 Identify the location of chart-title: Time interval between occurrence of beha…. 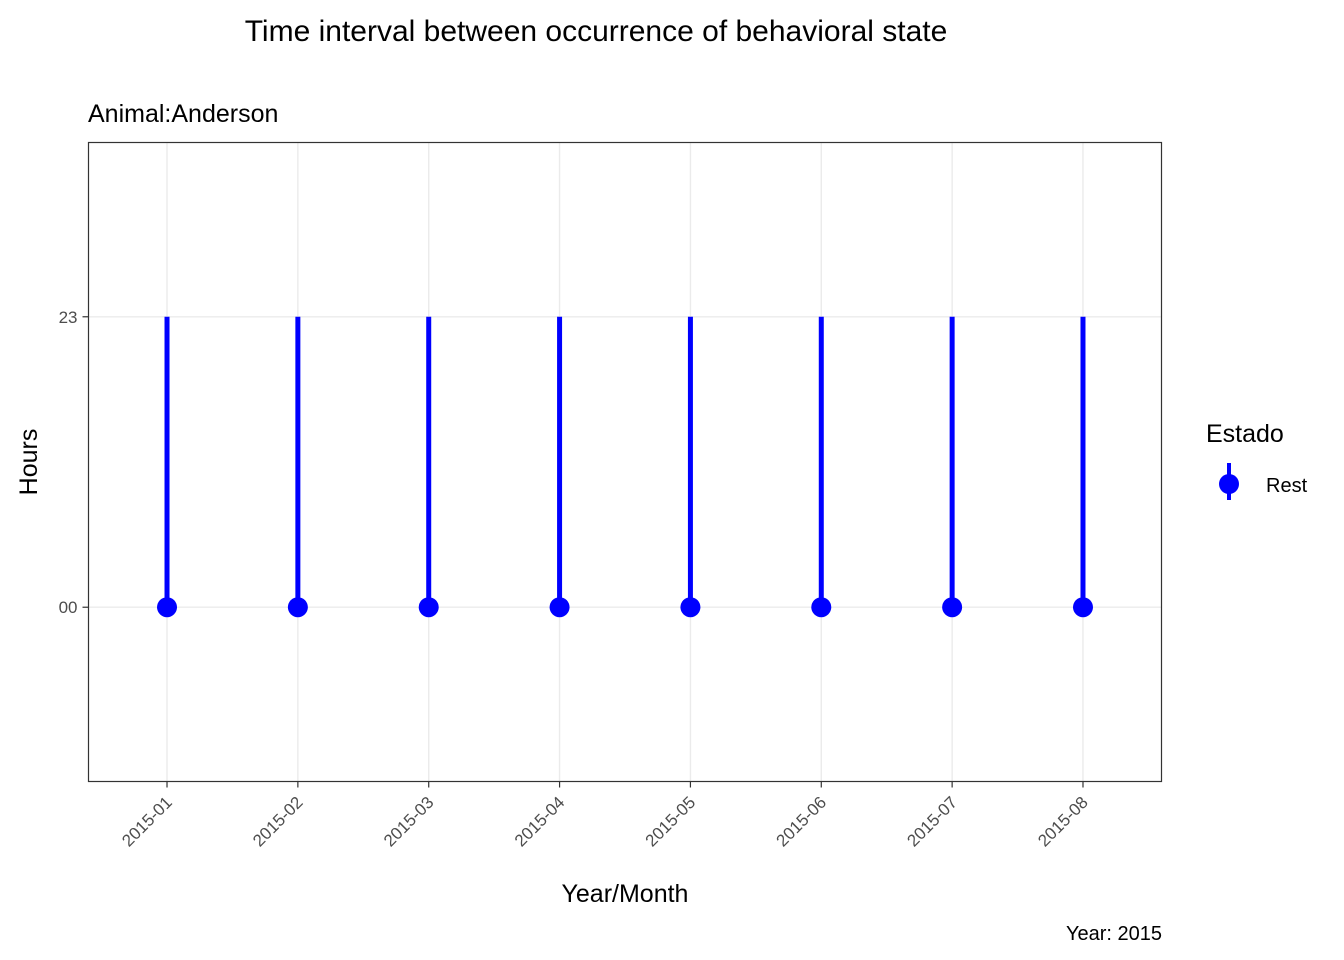
(596, 31).